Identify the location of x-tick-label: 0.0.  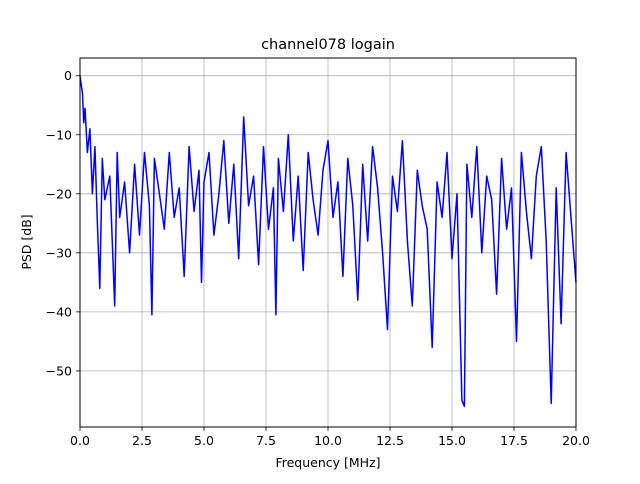
(80, 440).